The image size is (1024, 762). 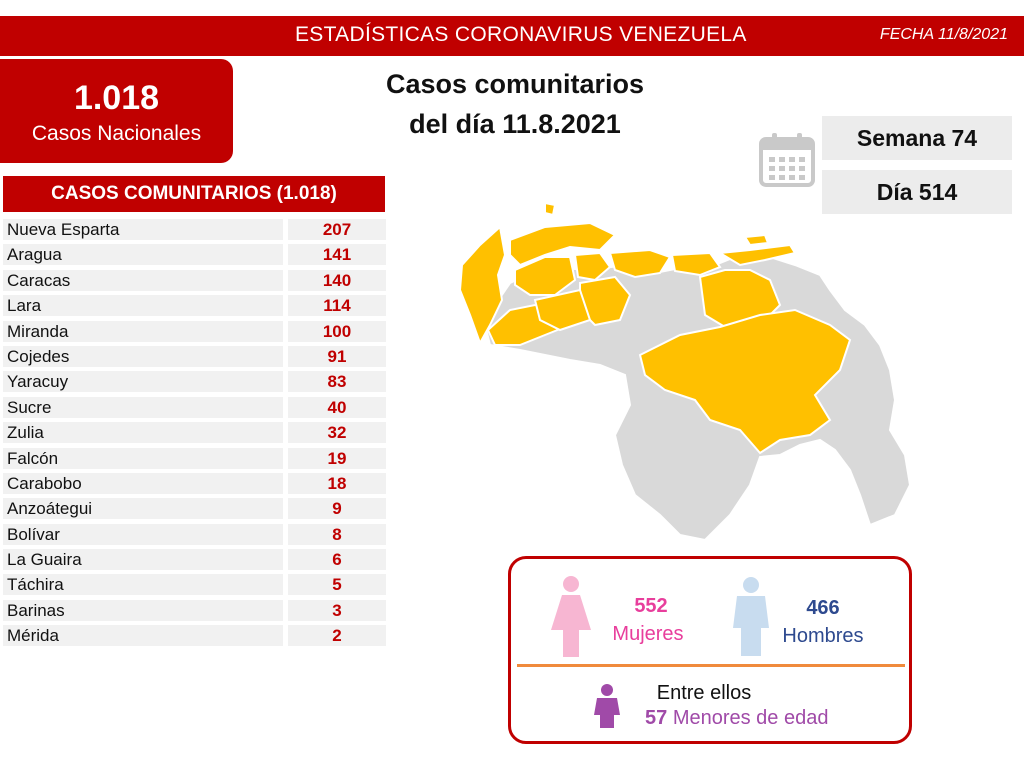 I want to click on table-row: Miranda 100, so click(x=194, y=331).